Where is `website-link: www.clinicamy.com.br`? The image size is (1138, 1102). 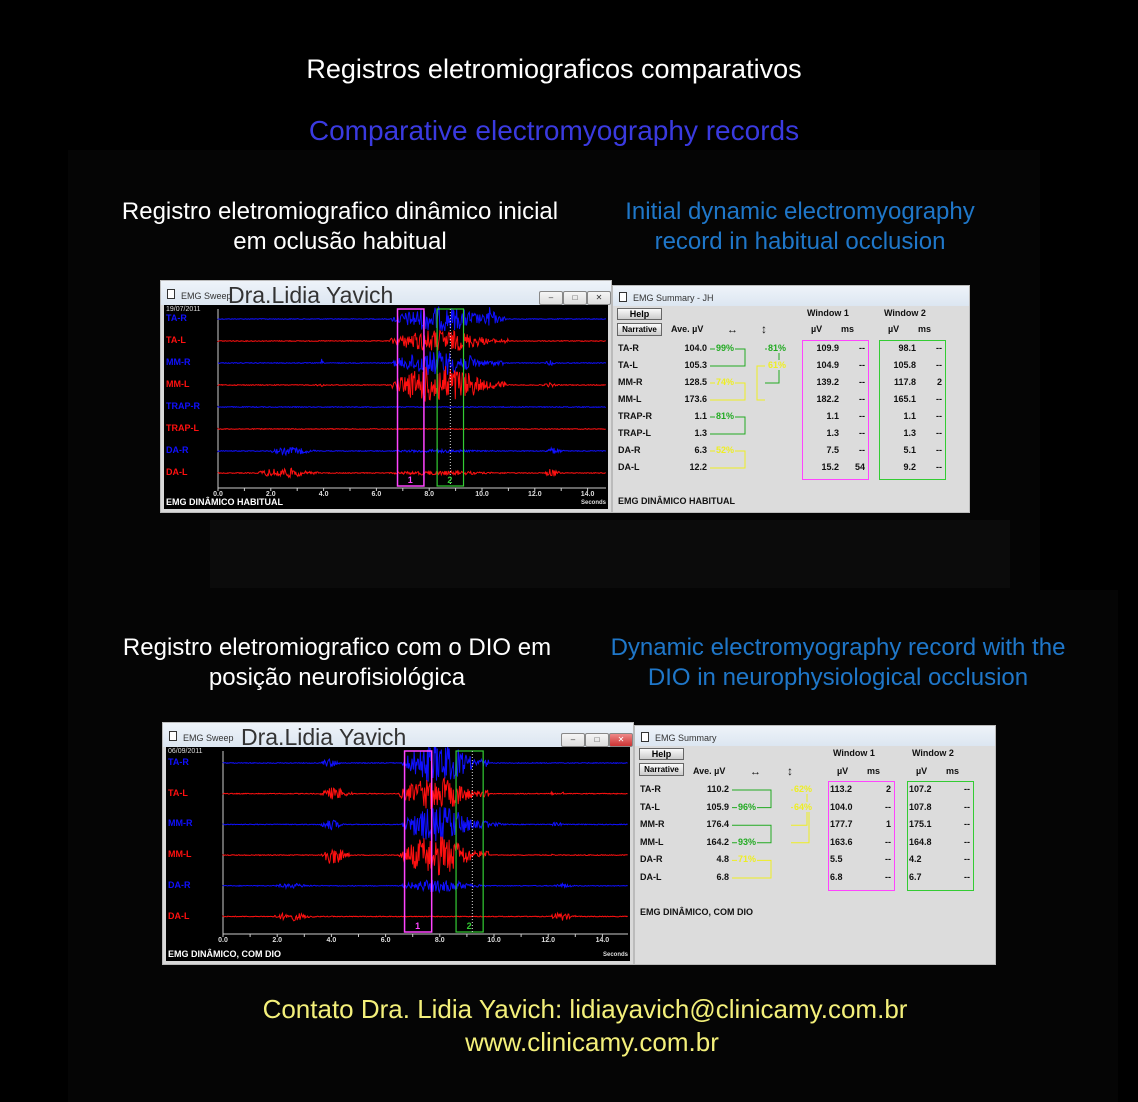 website-link: www.clinicamy.com.br is located at coordinates (592, 1042).